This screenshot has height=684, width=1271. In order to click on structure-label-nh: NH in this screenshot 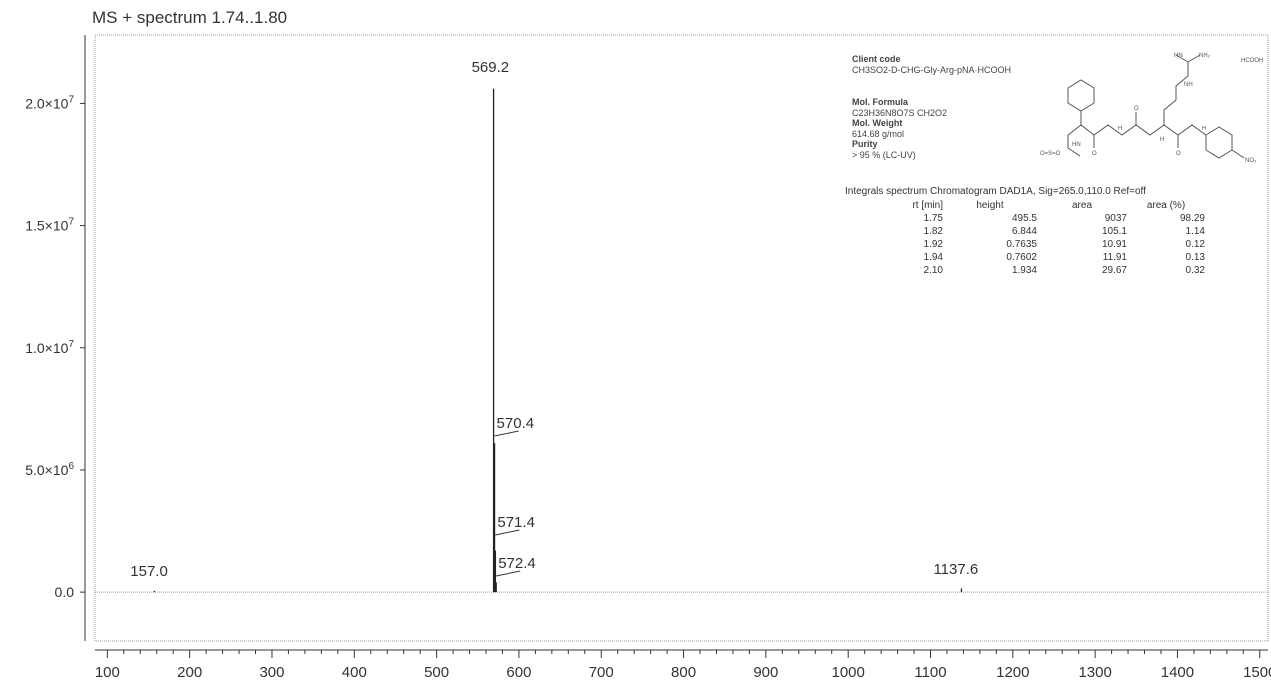, I will do `click(1188, 85)`.